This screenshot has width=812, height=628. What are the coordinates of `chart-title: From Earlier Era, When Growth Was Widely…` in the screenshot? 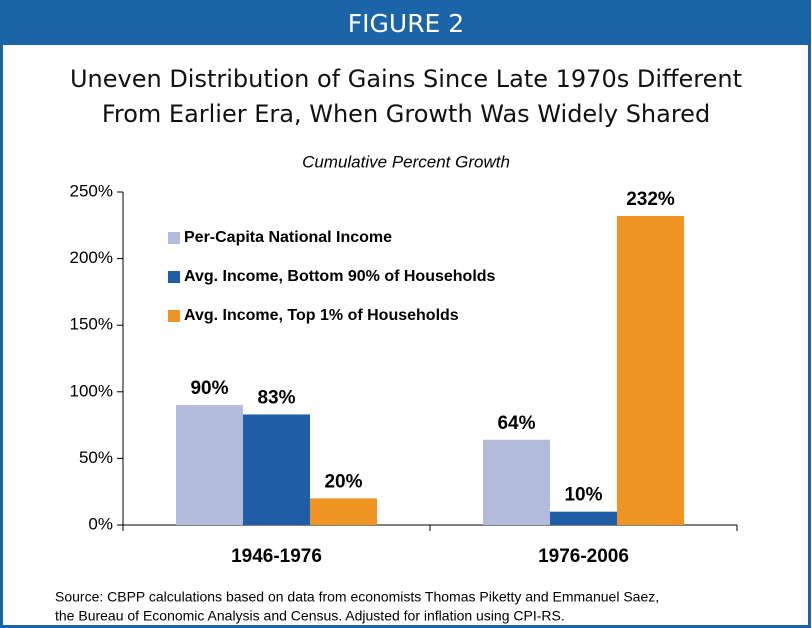 It's located at (406, 114).